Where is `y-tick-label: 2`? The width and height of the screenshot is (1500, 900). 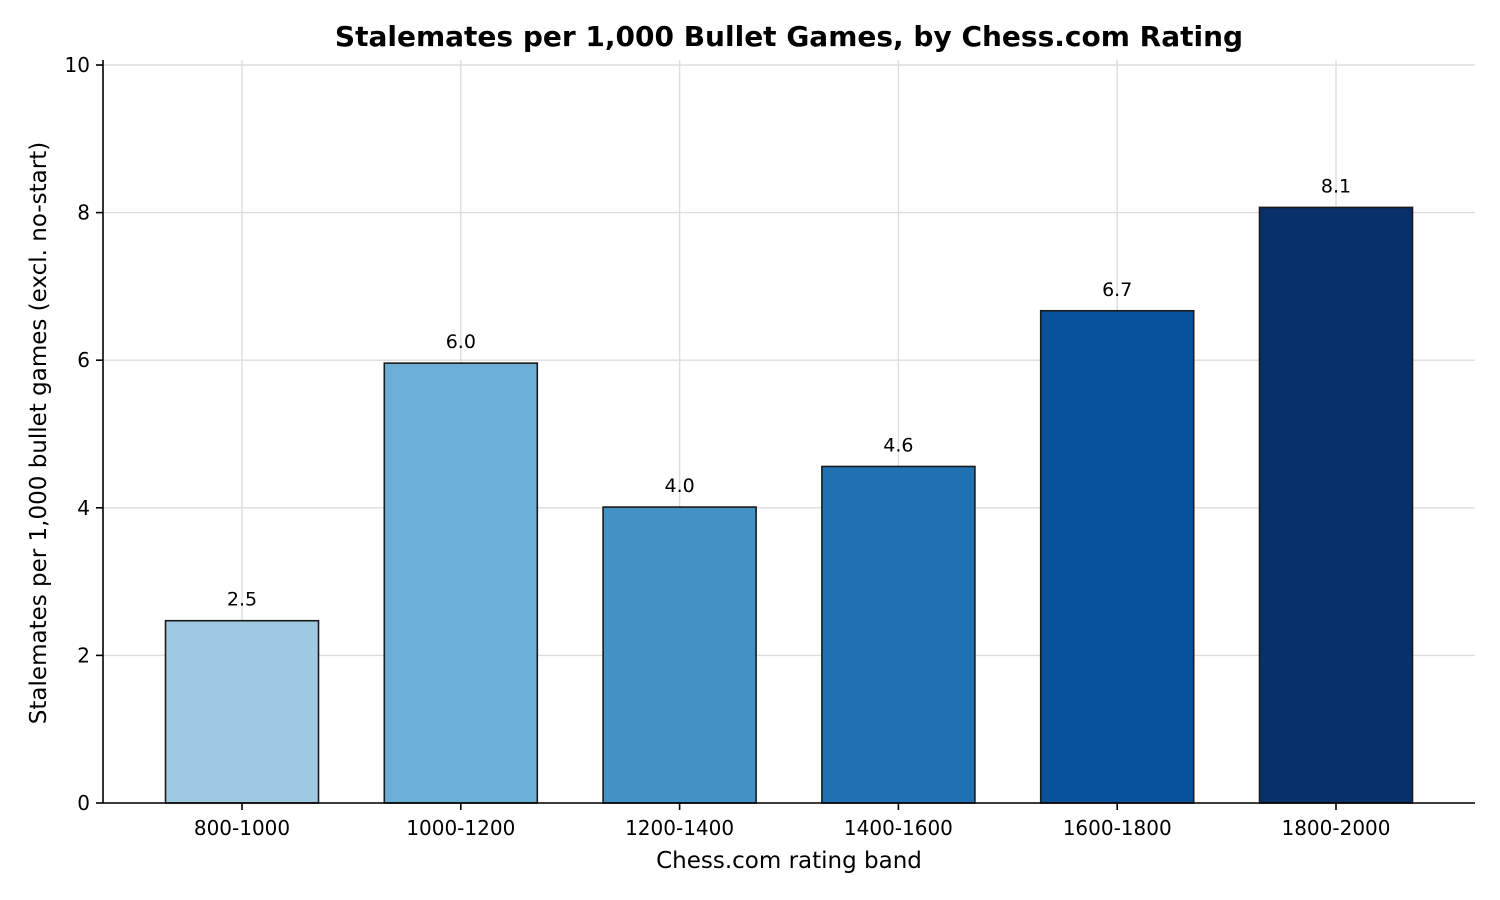
y-tick-label: 2 is located at coordinates (83, 655).